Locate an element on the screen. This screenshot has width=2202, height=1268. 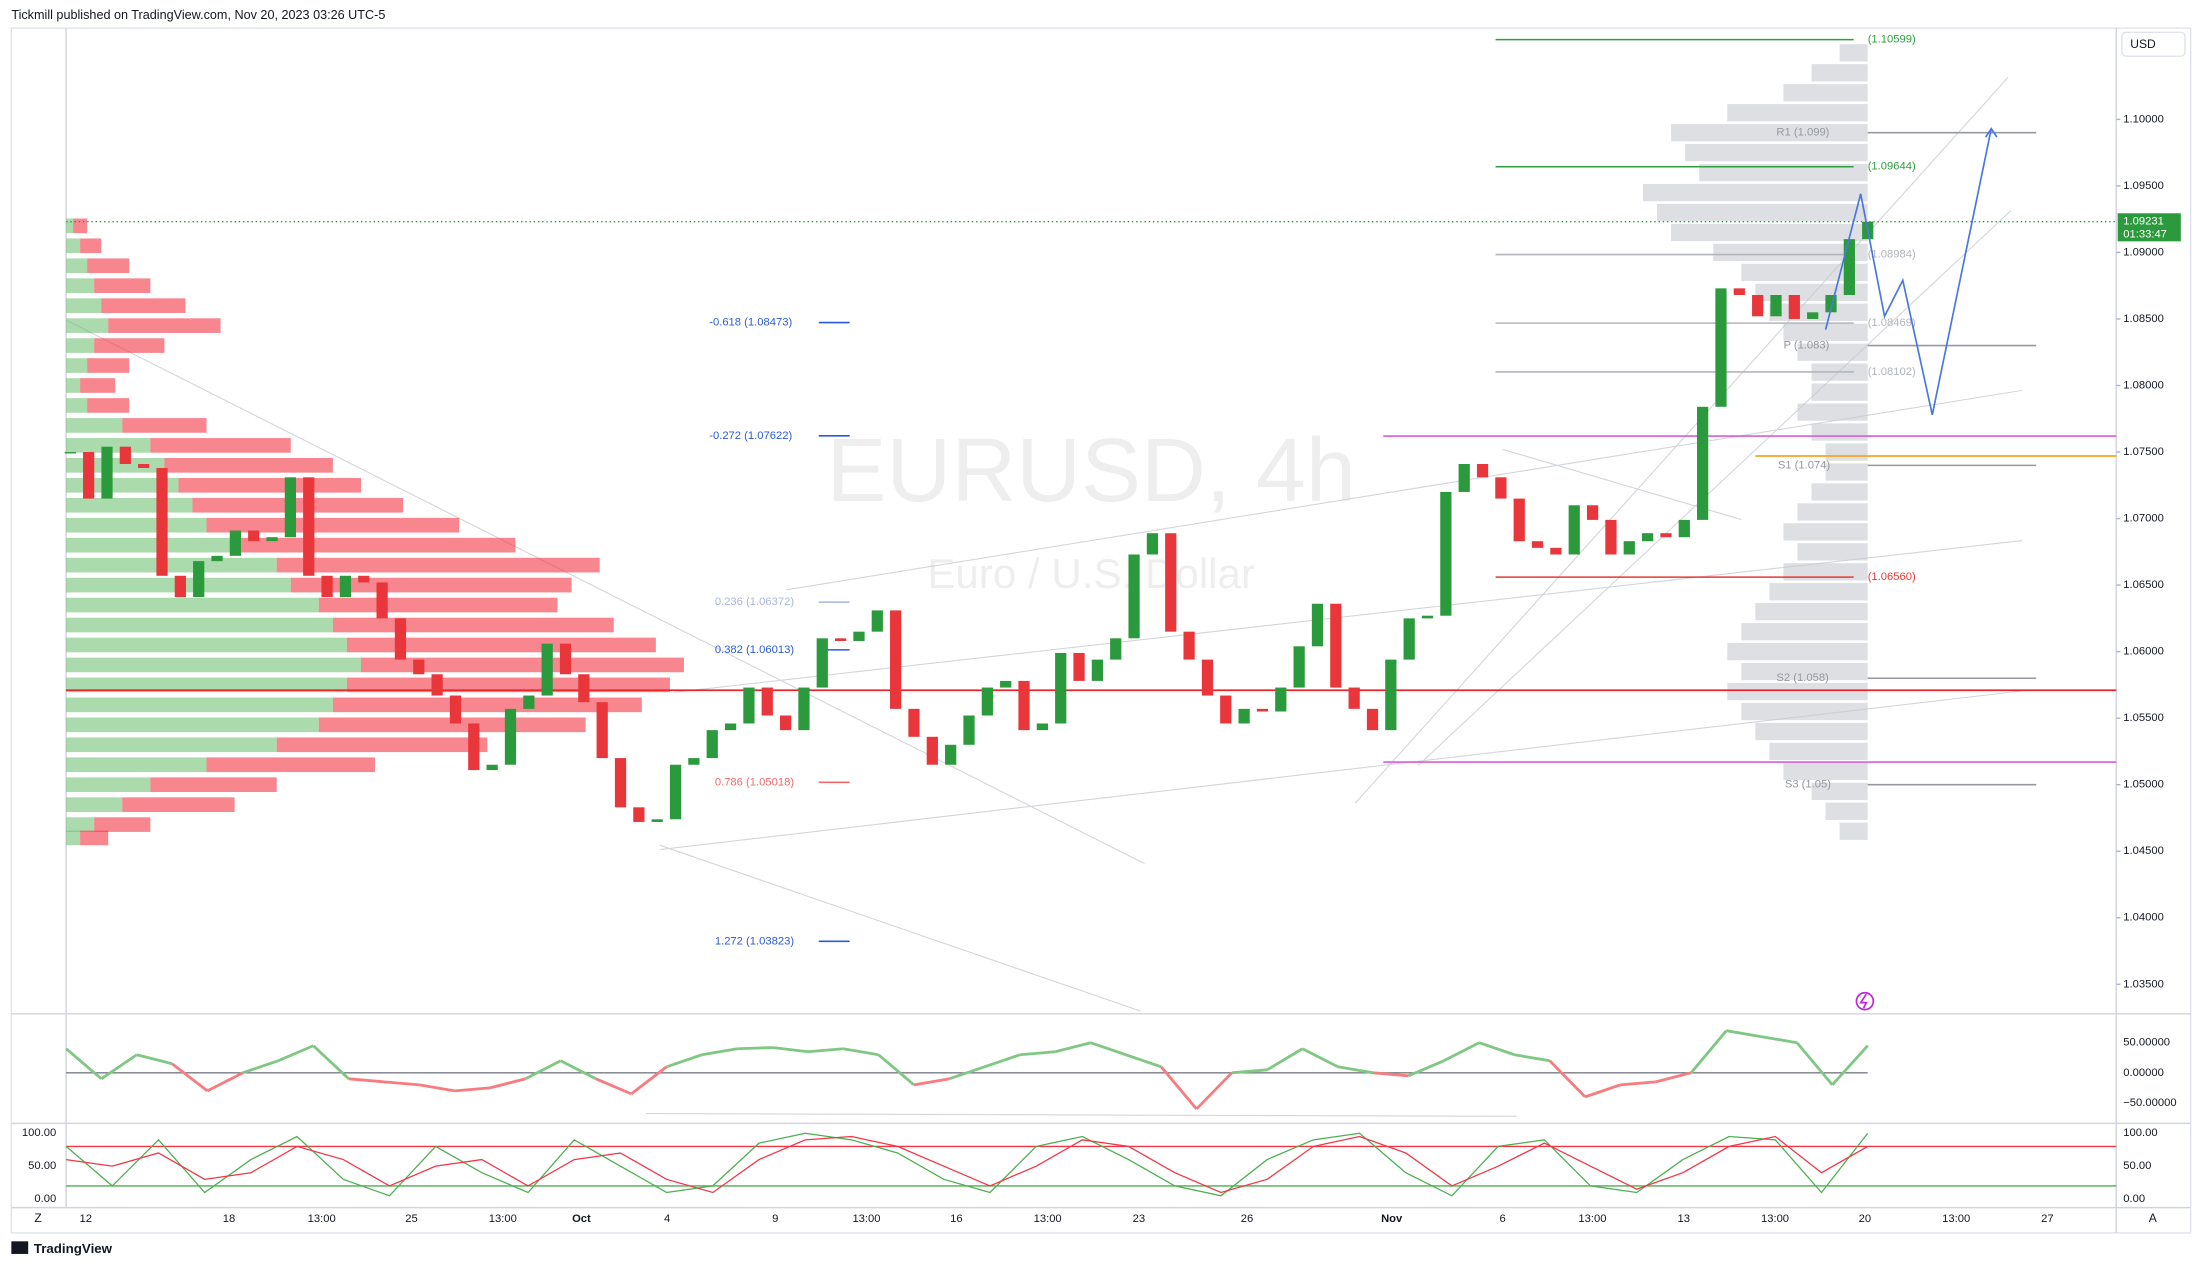
zoom-button: Z is located at coordinates (37, 1218).